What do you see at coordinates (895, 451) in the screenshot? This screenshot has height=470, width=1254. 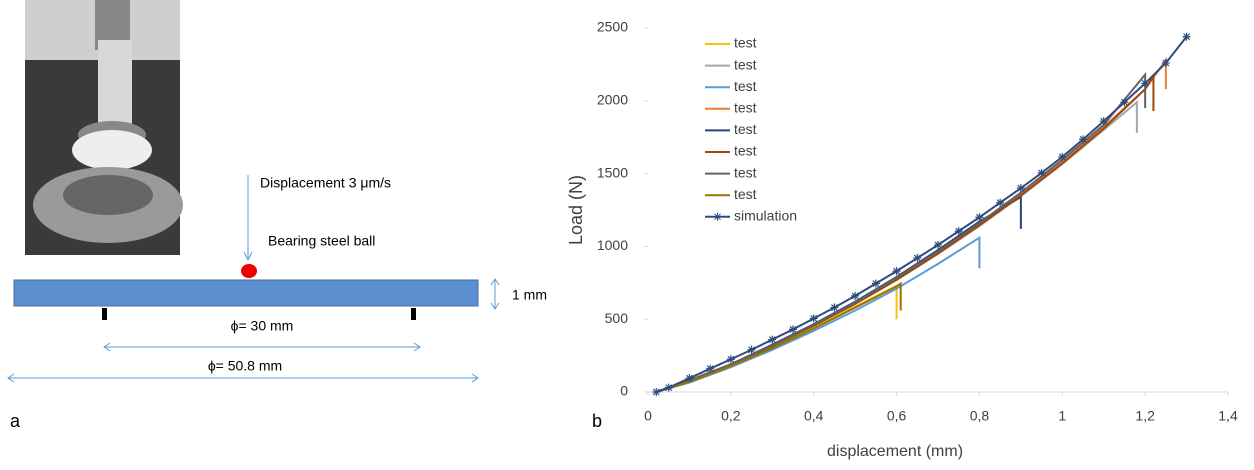 I see `x-axis-label: displacement (mm)` at bounding box center [895, 451].